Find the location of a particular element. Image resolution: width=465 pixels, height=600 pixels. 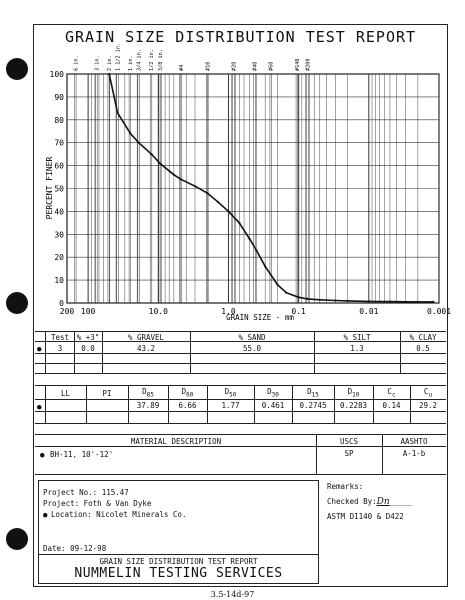

material-description-header: MATERIAL DESCRIPTION is located at coordinates (176, 441).